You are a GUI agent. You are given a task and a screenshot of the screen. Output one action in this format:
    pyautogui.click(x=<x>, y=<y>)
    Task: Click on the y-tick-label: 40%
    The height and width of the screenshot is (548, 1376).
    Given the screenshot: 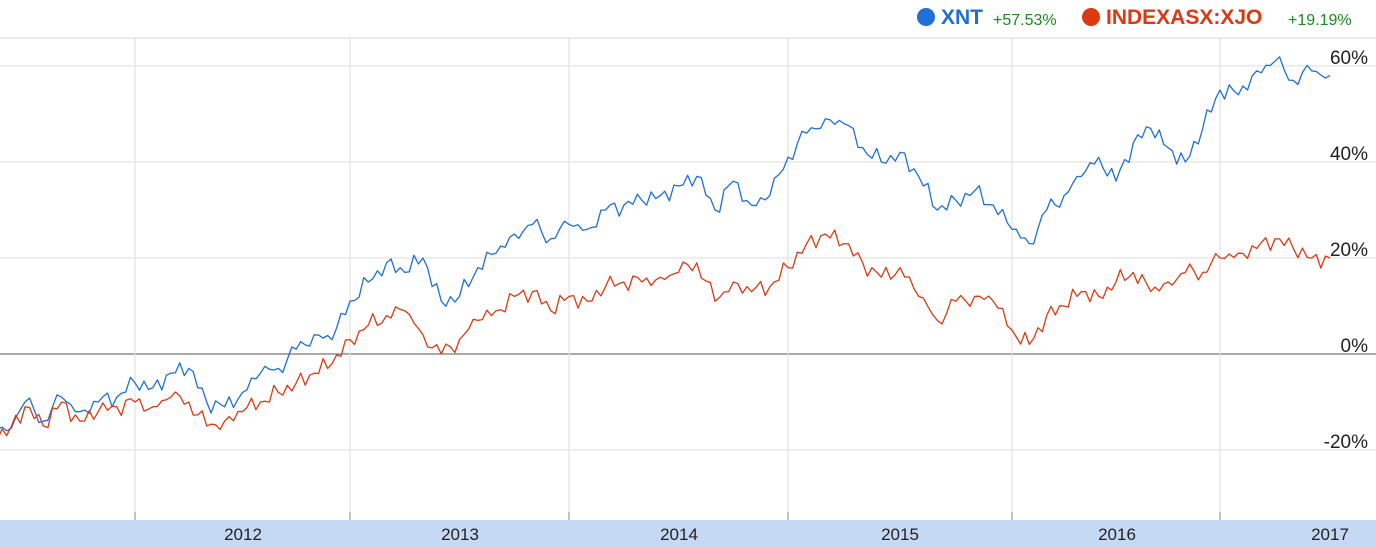 What is the action you would take?
    pyautogui.click(x=1349, y=154)
    